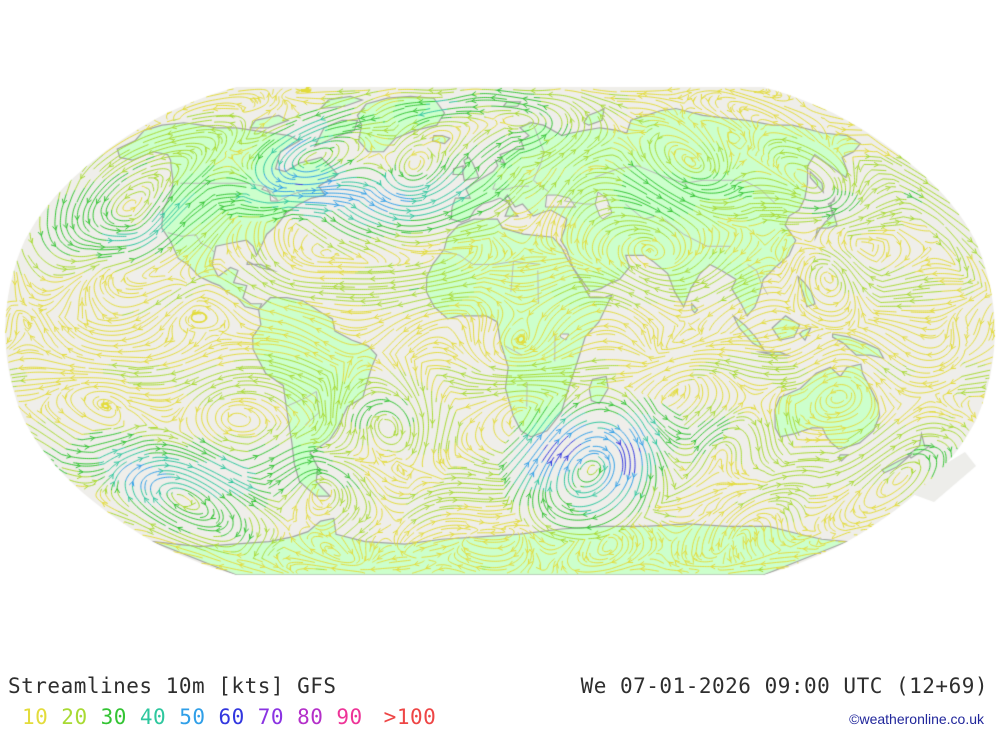 The image size is (1000, 733). What do you see at coordinates (310, 717) in the screenshot?
I see `legend-value-80: 80` at bounding box center [310, 717].